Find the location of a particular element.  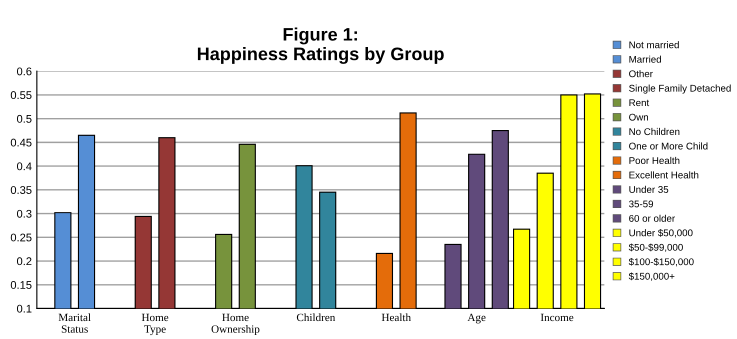

legend-label: Excellent Health is located at coordinates (663, 174).